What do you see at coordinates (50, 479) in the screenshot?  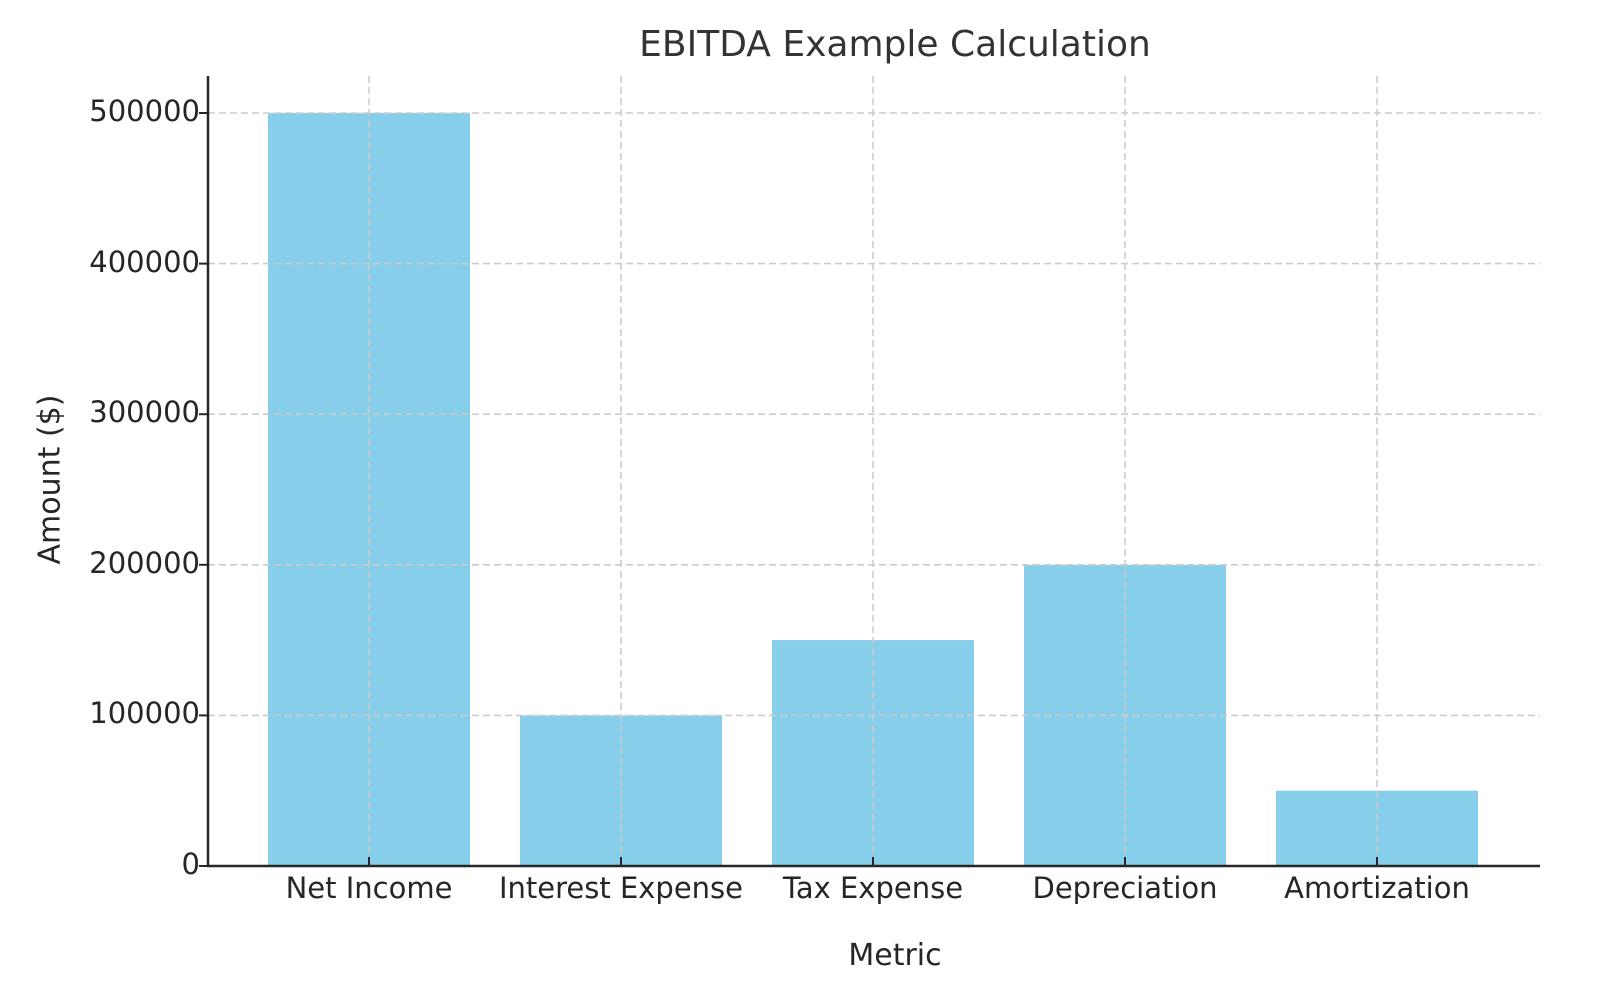 I see `y-axis-label: Amount ($)` at bounding box center [50, 479].